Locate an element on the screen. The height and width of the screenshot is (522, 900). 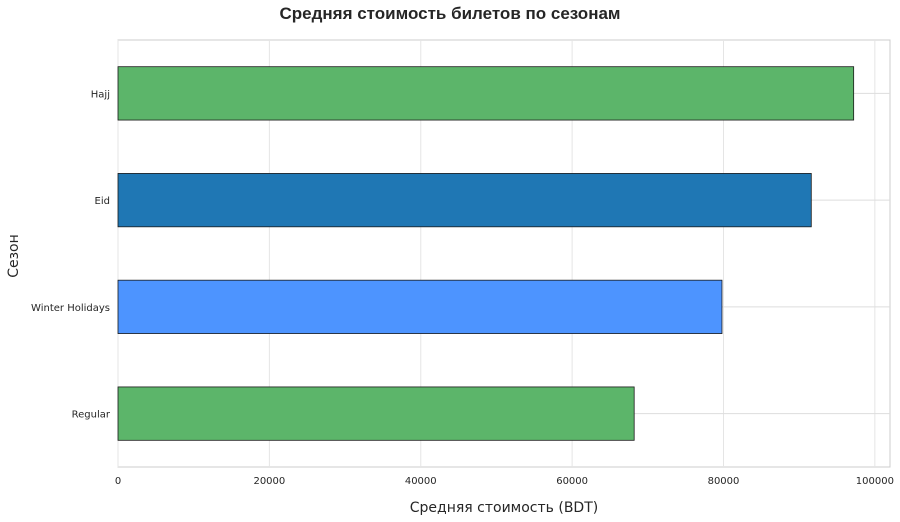
chart-title: Средняя стоимость билетов по сезонам is located at coordinates (450, 13).